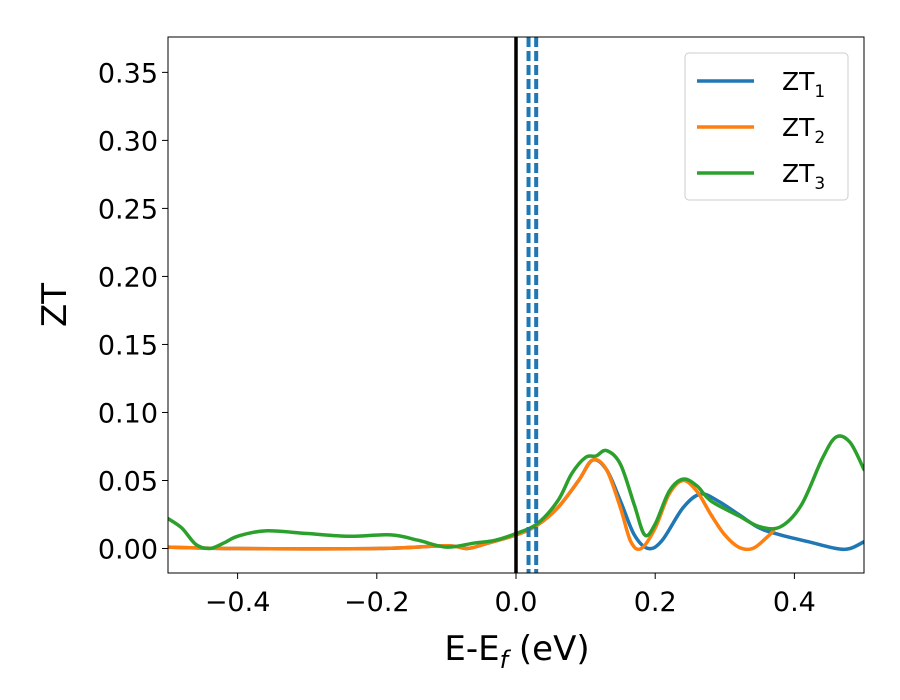  What do you see at coordinates (471, 649) in the screenshot?
I see `x-axis-title-main: E-E` at bounding box center [471, 649].